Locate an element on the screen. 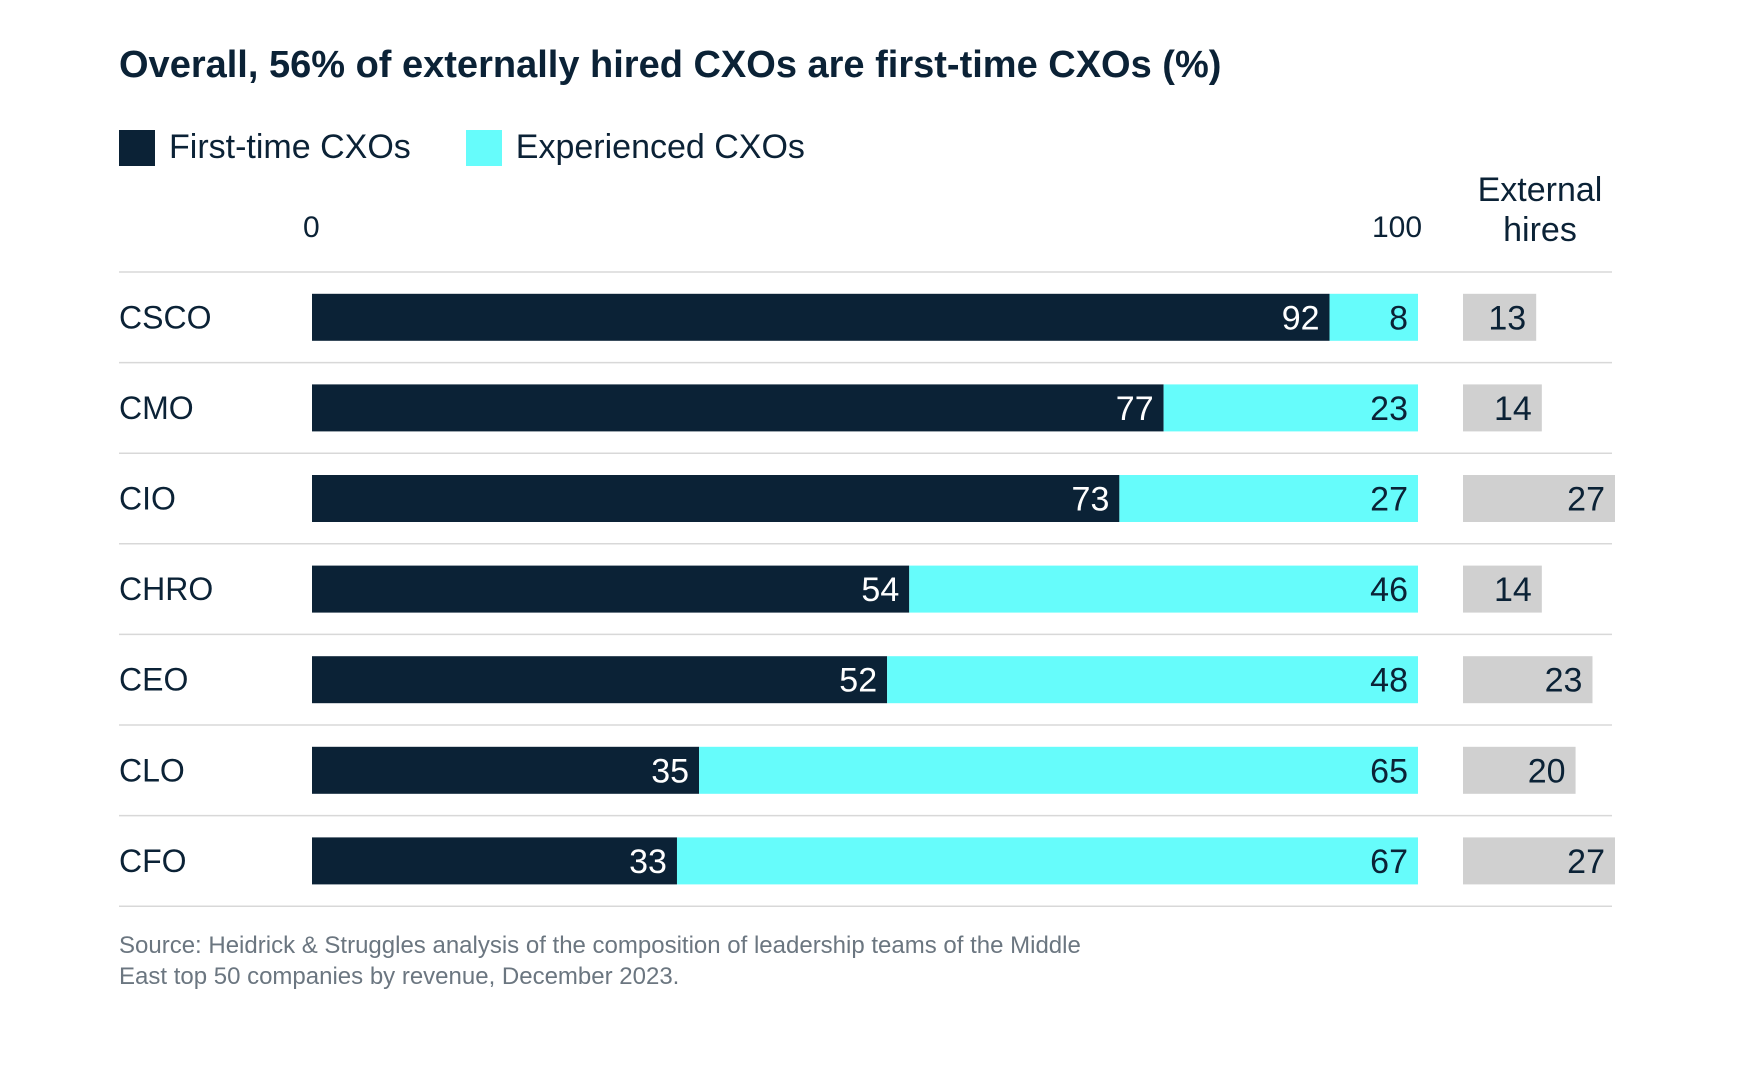  data-label-first-time: 35 is located at coordinates (670, 771).